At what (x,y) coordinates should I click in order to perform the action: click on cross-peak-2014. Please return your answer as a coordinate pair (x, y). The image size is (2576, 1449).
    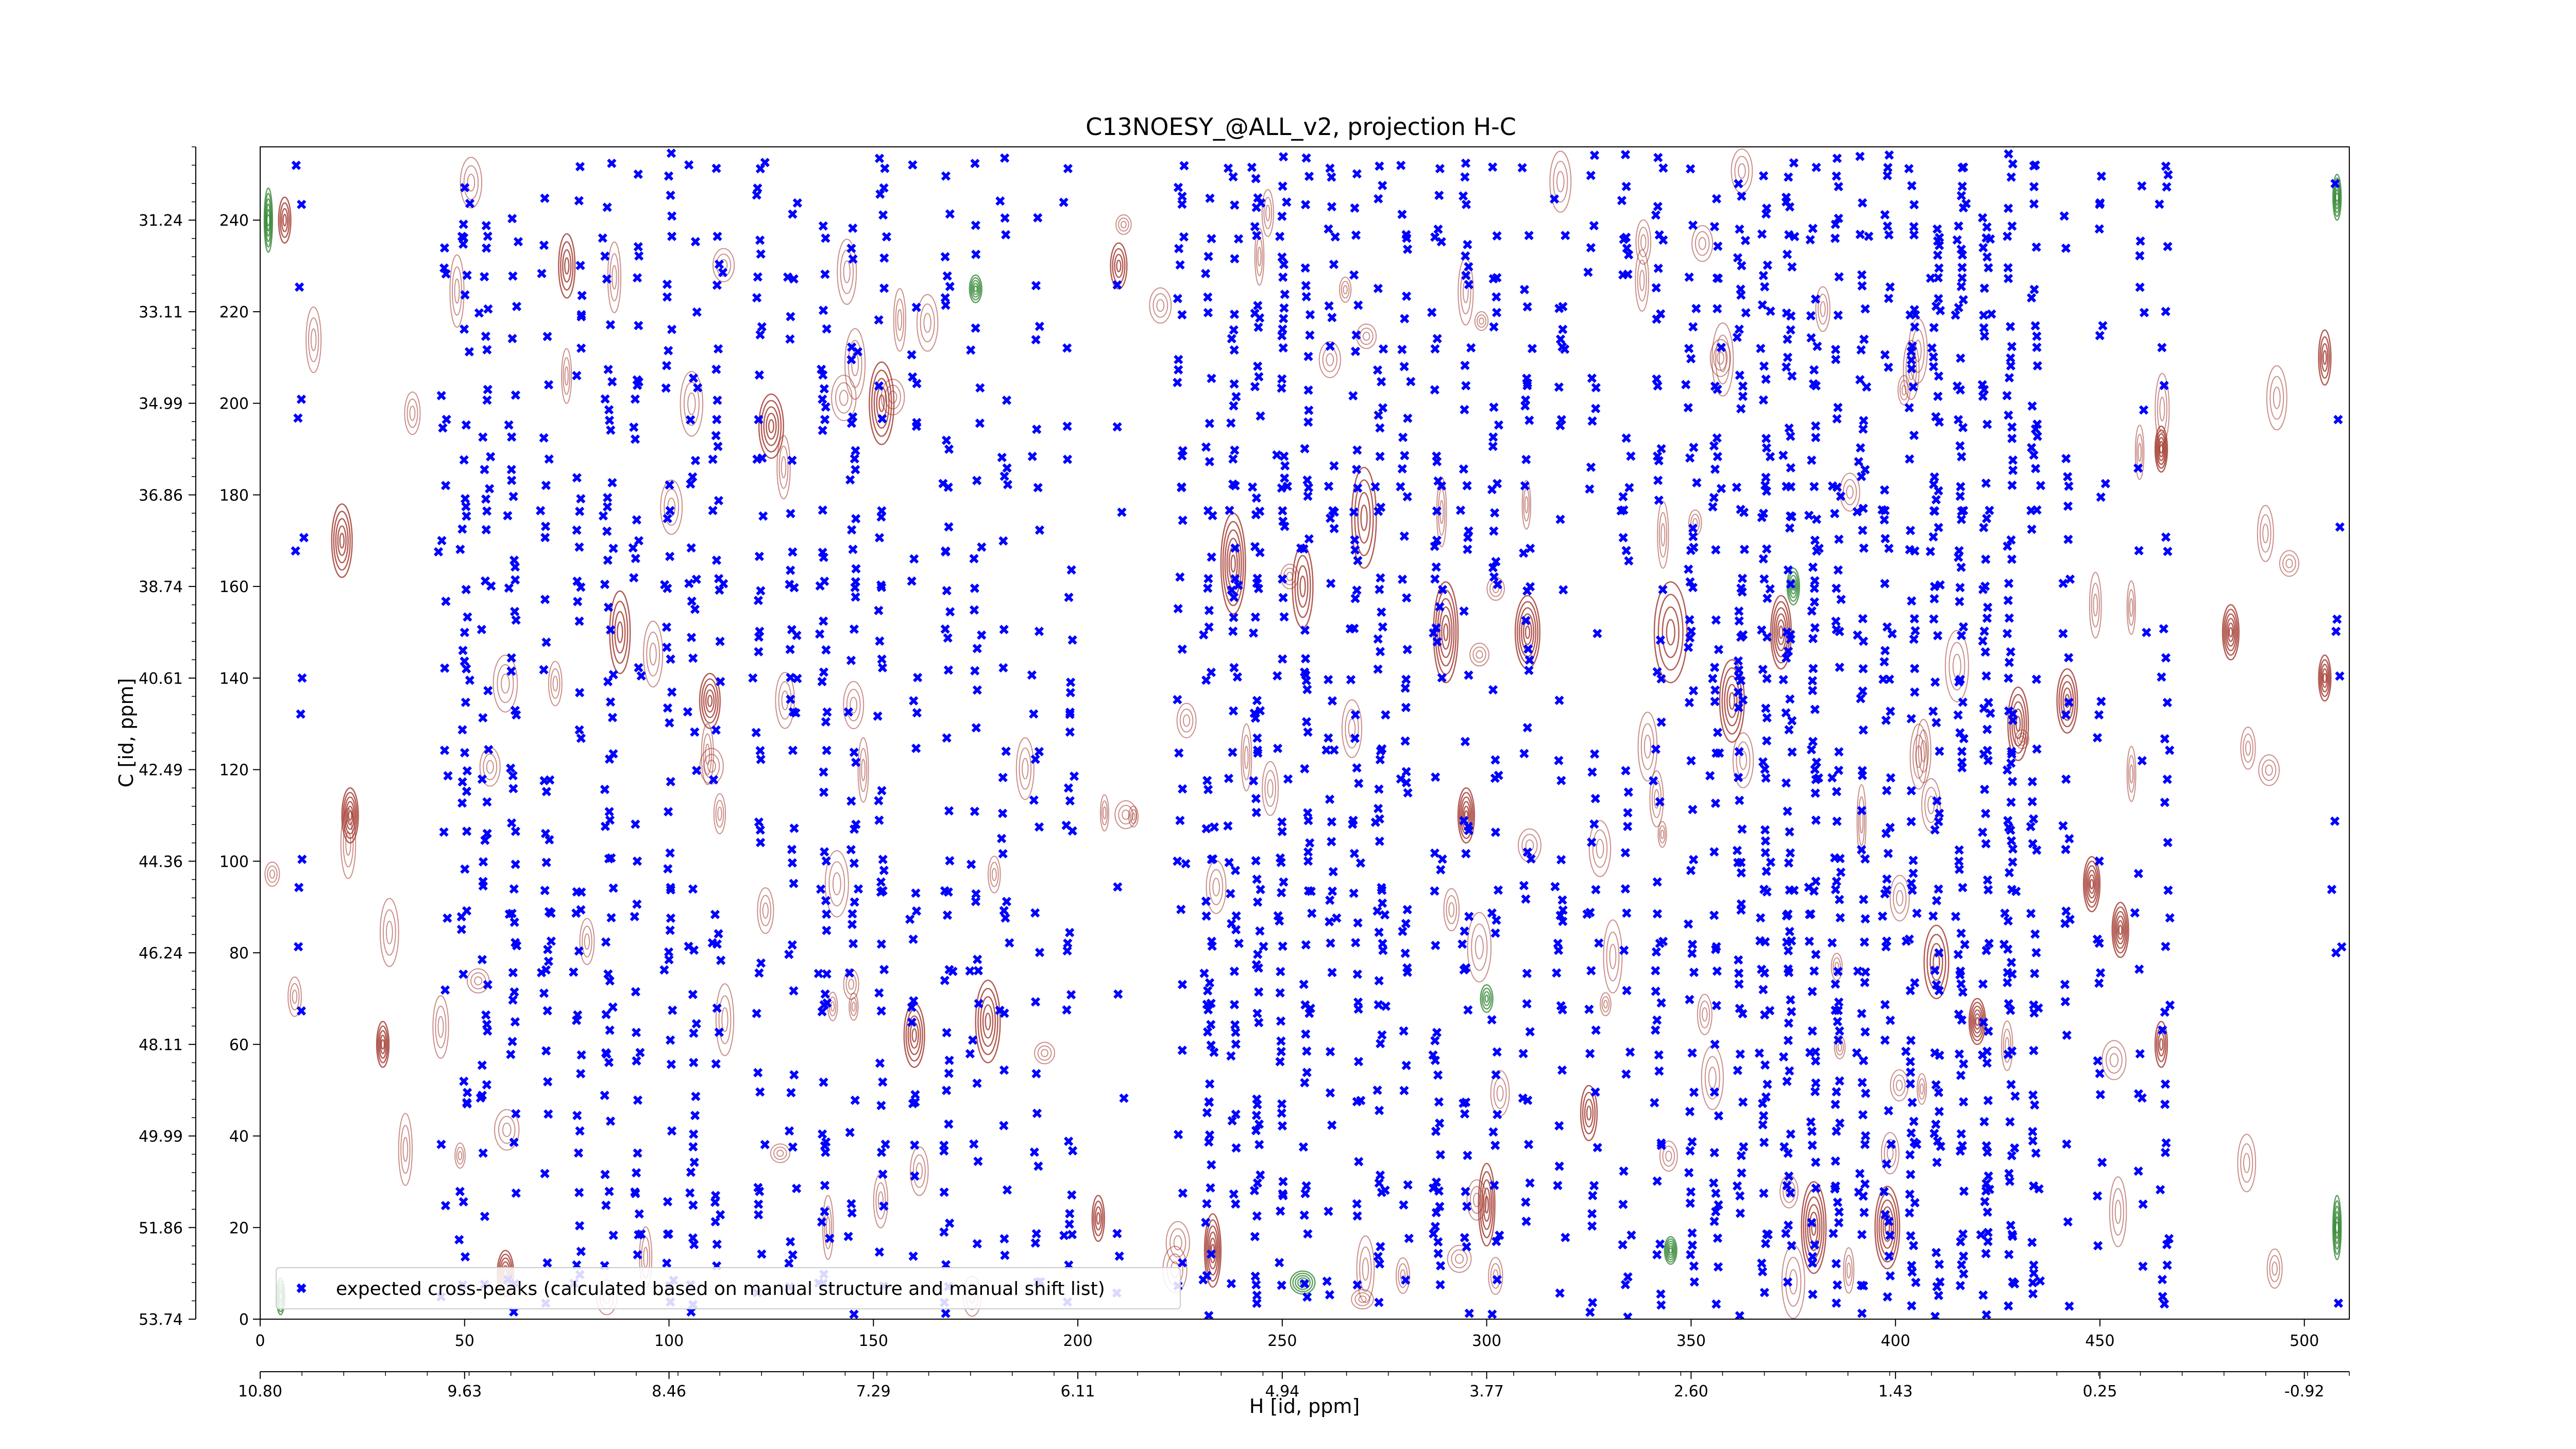
    Looking at the image, I should click on (1839, 1002).